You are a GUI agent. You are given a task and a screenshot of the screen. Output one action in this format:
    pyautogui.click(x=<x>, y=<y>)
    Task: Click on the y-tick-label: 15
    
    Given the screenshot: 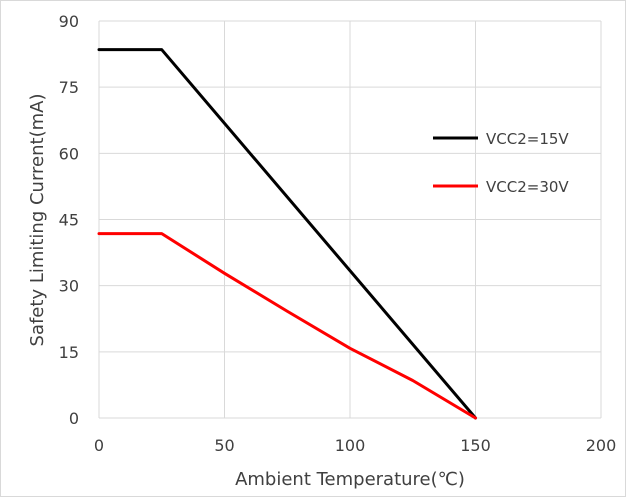 What is the action you would take?
    pyautogui.click(x=69, y=352)
    